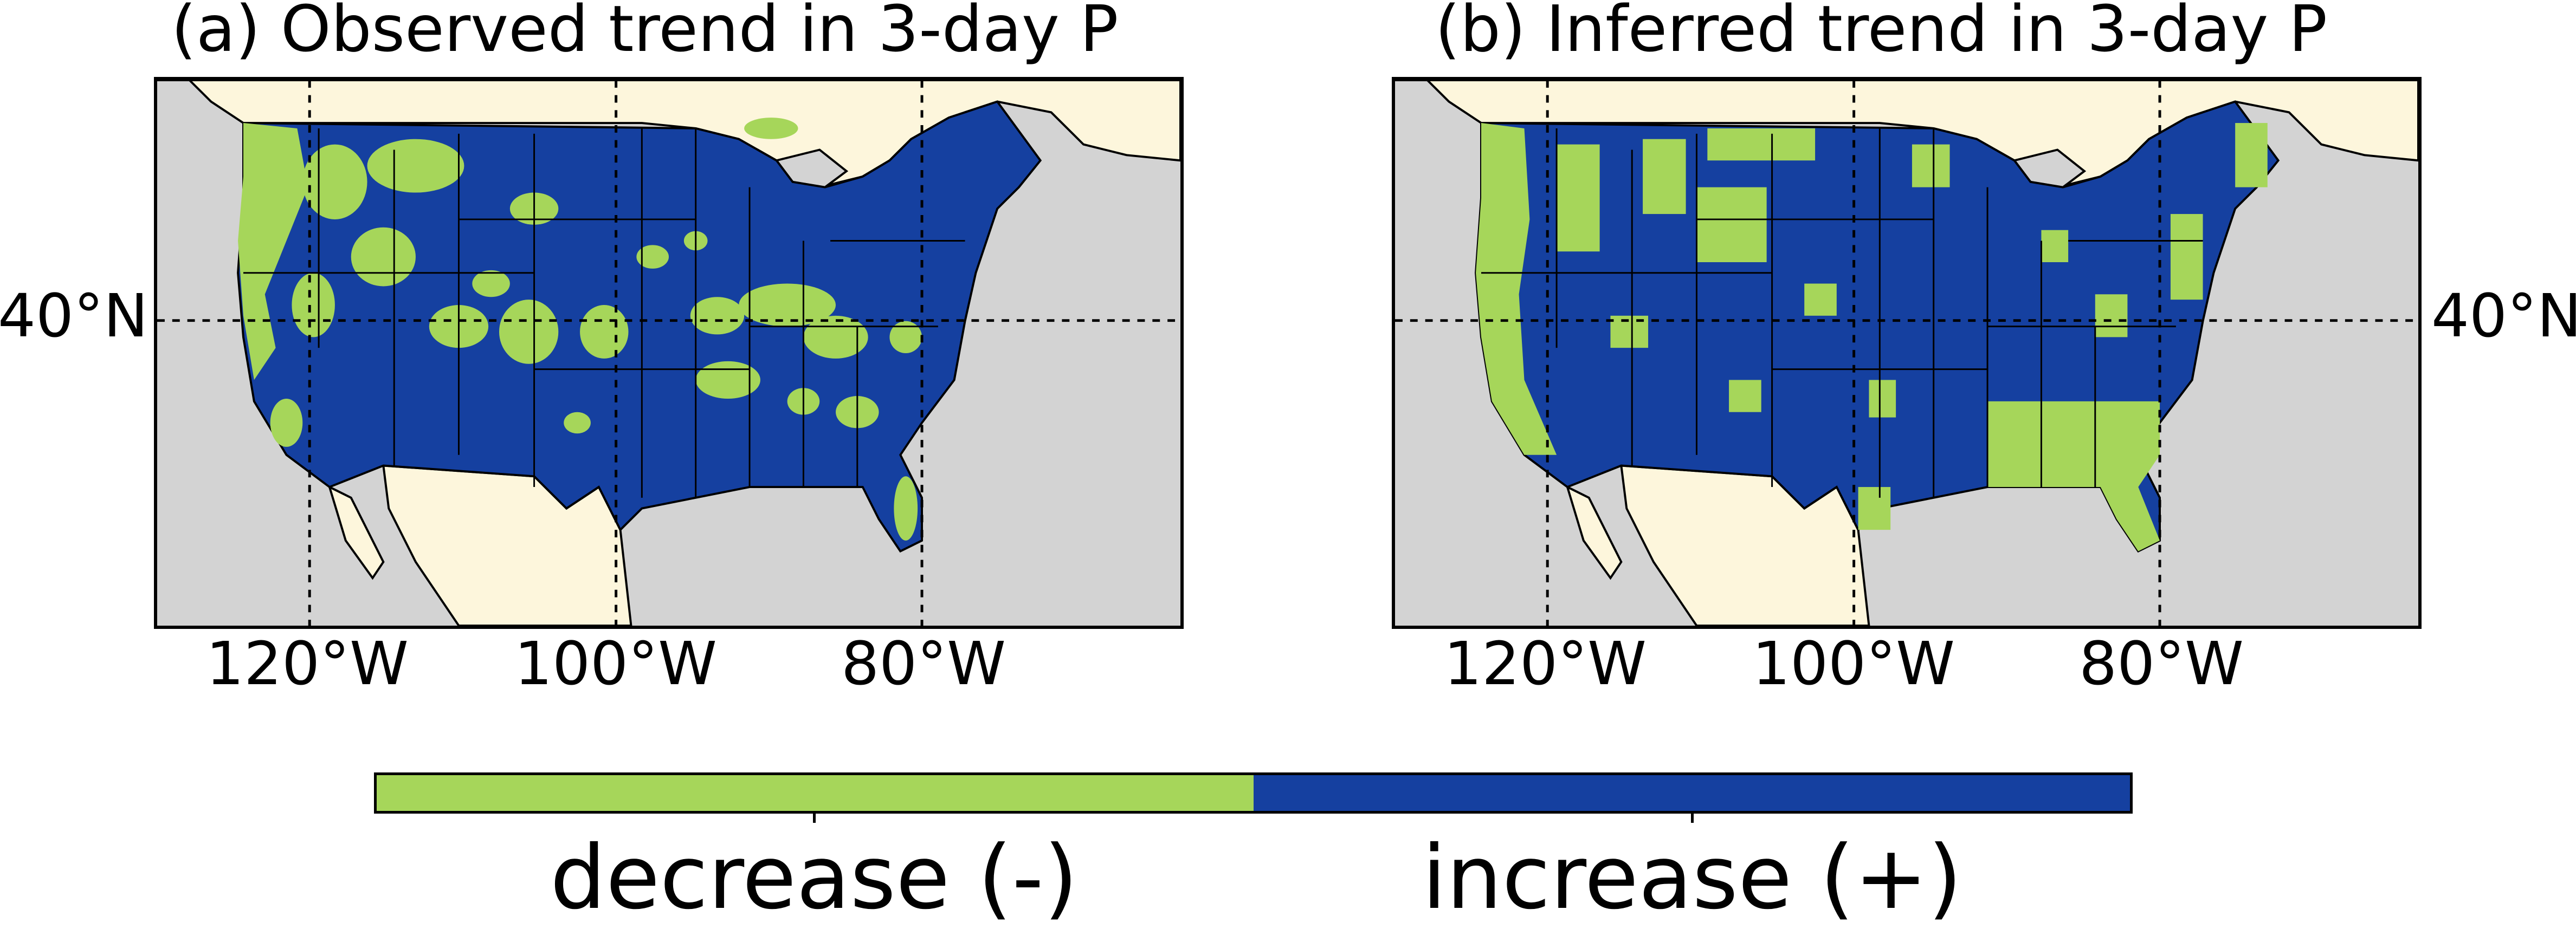  I want to click on colorbar-increase-swatch, so click(1691, 793).